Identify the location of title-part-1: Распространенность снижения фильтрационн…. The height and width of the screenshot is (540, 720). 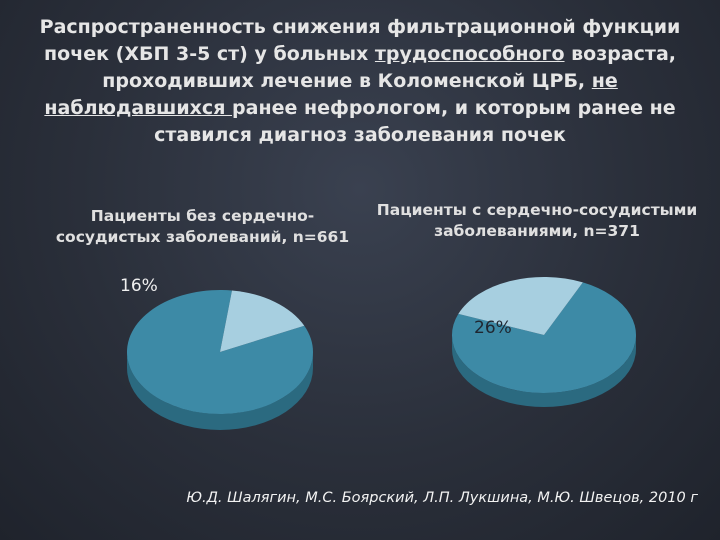
(360, 40).